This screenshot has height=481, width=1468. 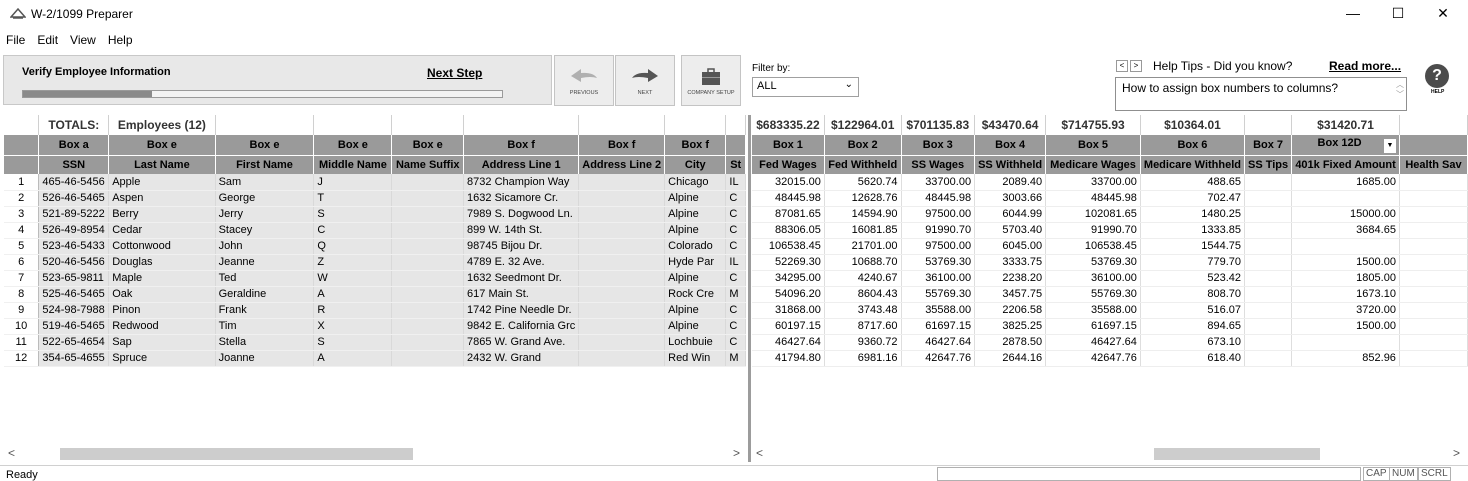 I want to click on menu-edit: Edit, so click(x=48, y=40).